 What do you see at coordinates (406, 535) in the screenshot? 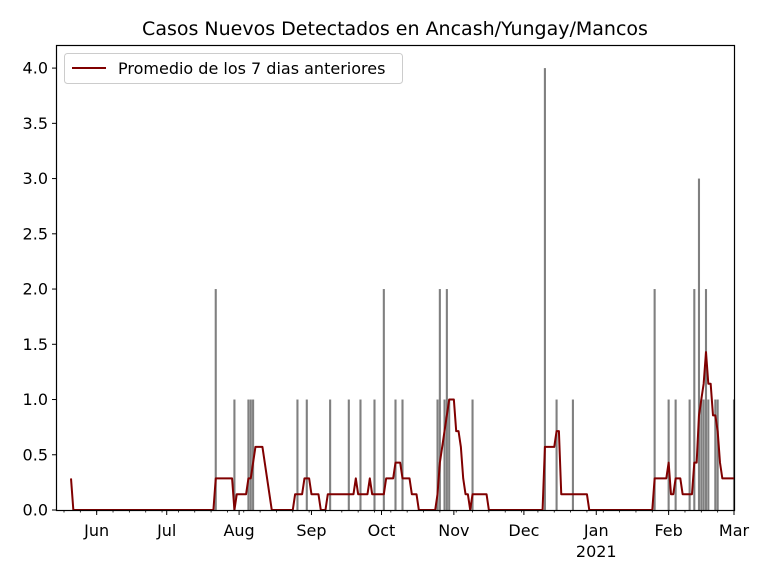
I see `x-axis: Jun Jul Aug Sep Oct Nov Dec Jan 2021 Feb Mar` at bounding box center [406, 535].